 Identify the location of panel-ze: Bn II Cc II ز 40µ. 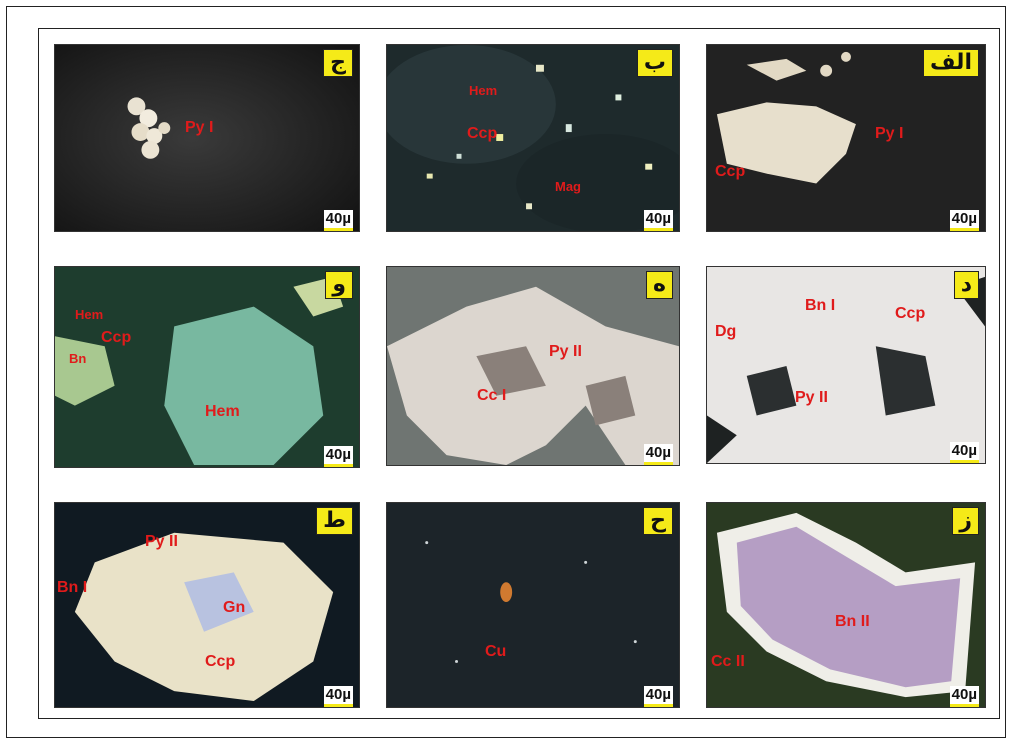
(846, 605).